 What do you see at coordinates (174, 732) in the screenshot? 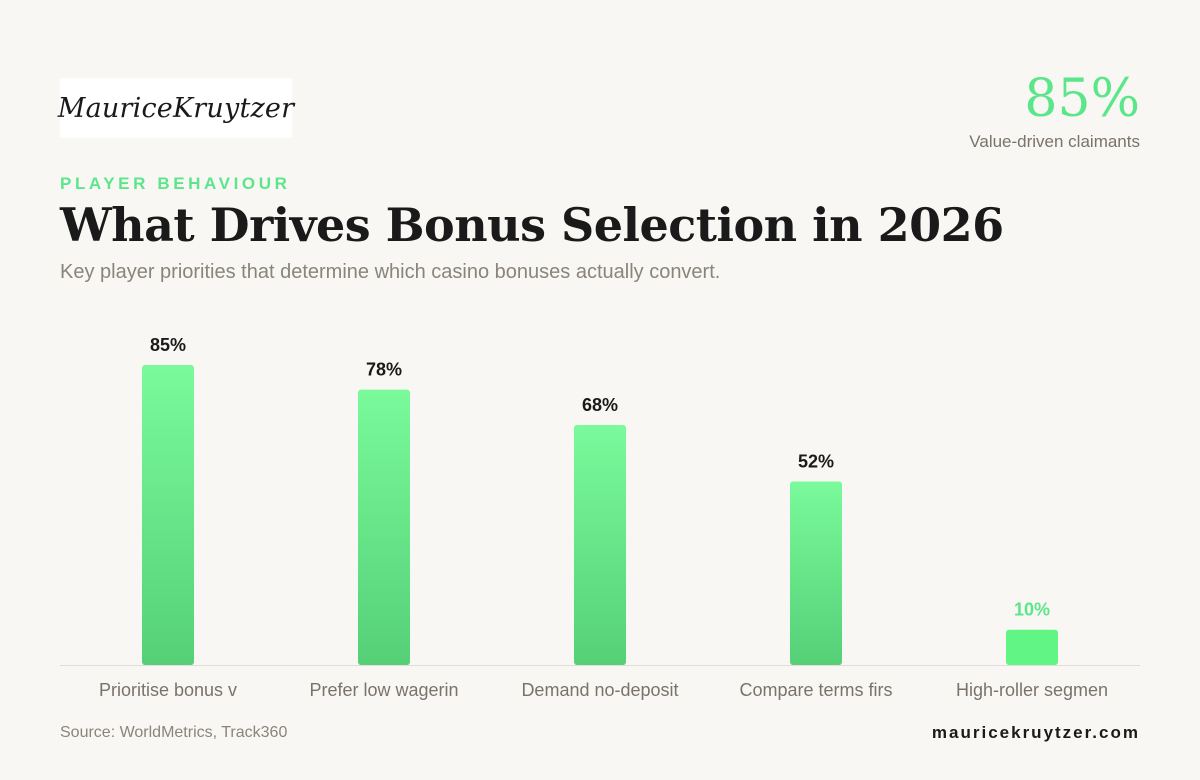
I see `source-note: Source: WorldMetrics, Track360` at bounding box center [174, 732].